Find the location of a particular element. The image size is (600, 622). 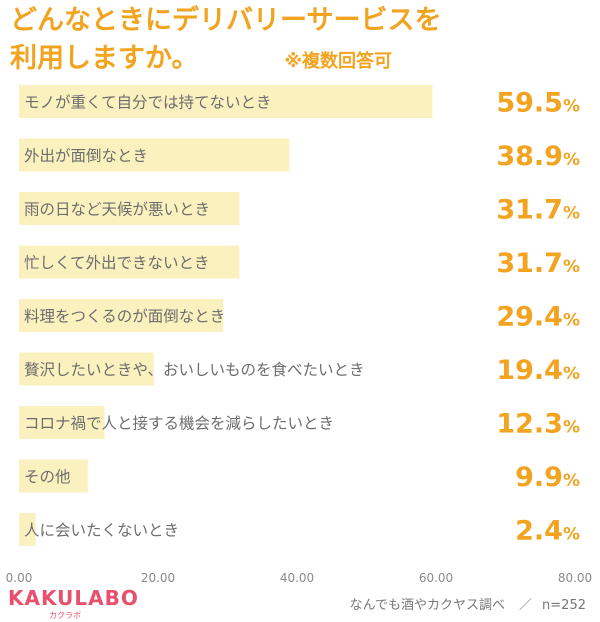

multiple-answers-note: ※複数回答可 is located at coordinates (338, 61).